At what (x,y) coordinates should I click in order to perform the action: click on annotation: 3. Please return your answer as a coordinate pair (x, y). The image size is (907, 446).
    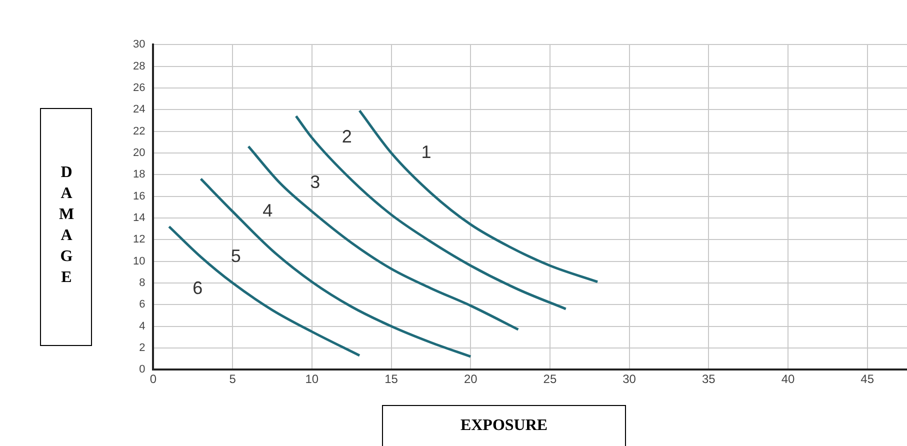
    Looking at the image, I should click on (315, 182).